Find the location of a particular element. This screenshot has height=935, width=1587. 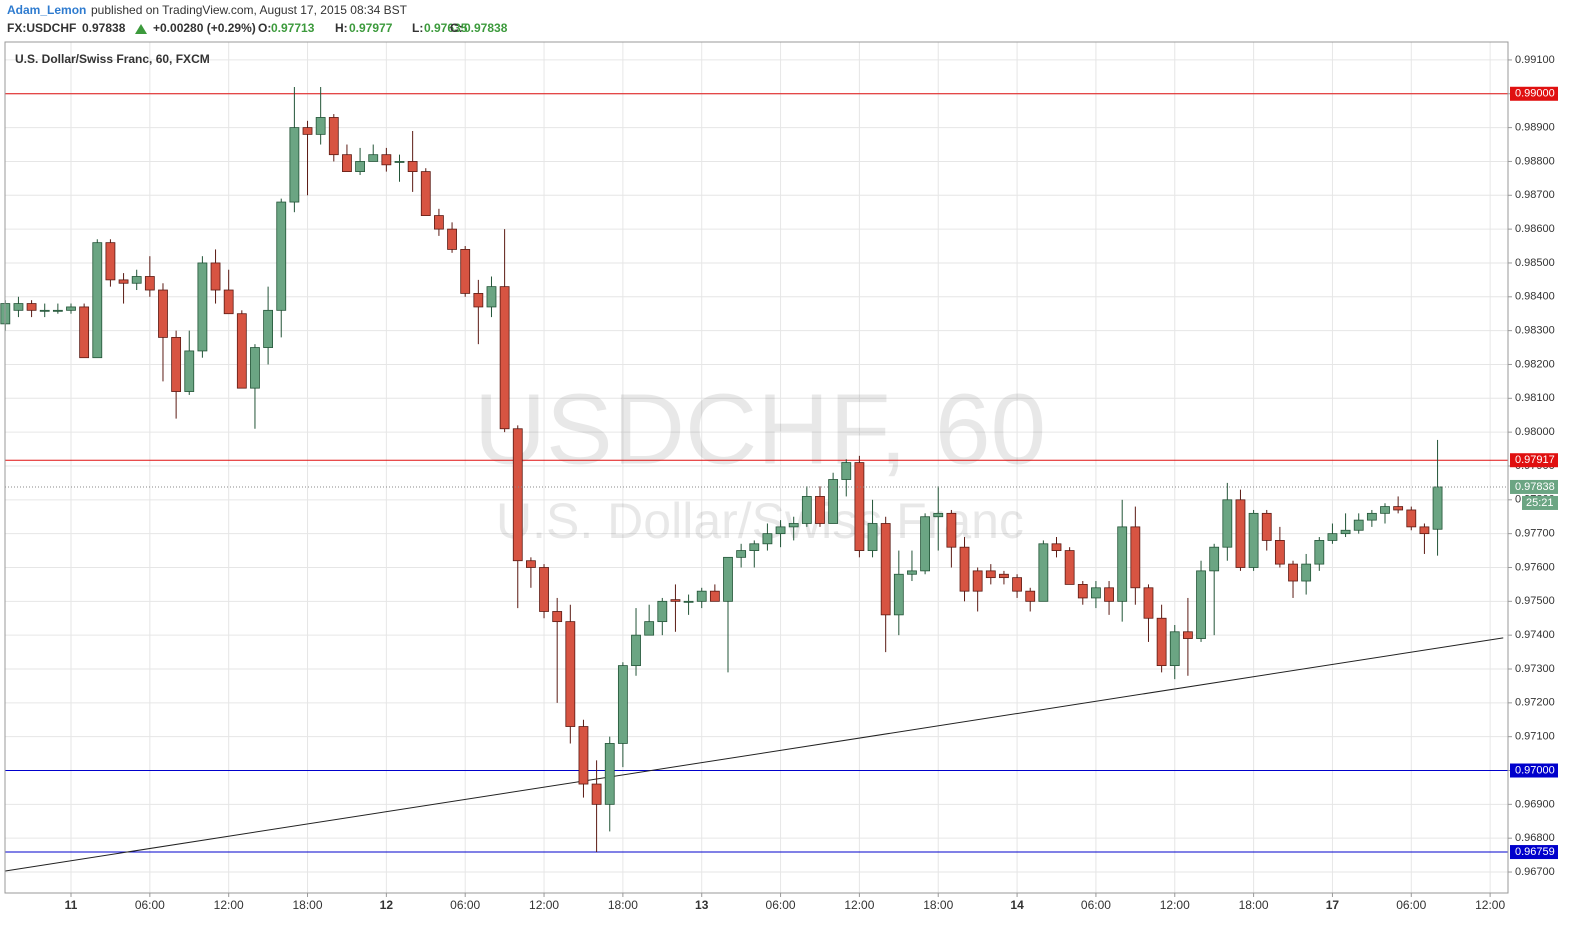

level-label: 0.97917 is located at coordinates (1535, 460).